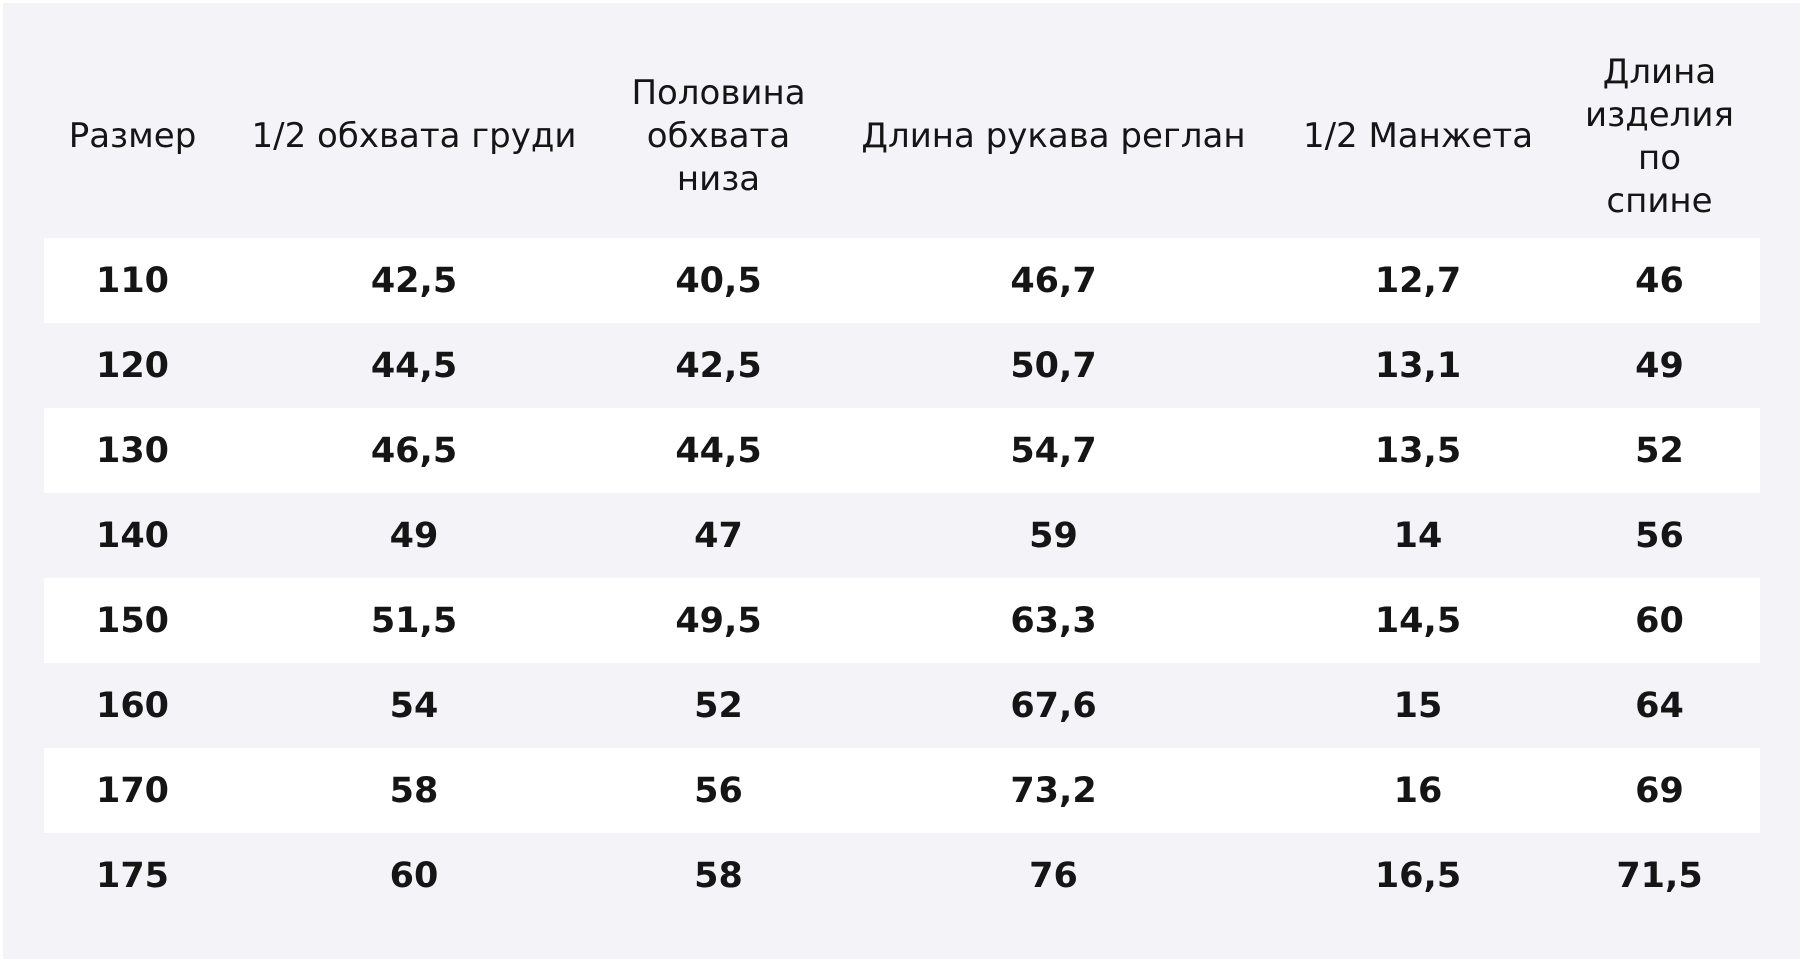  What do you see at coordinates (1418, 535) in the screenshot?
I see `table-cell: 14` at bounding box center [1418, 535].